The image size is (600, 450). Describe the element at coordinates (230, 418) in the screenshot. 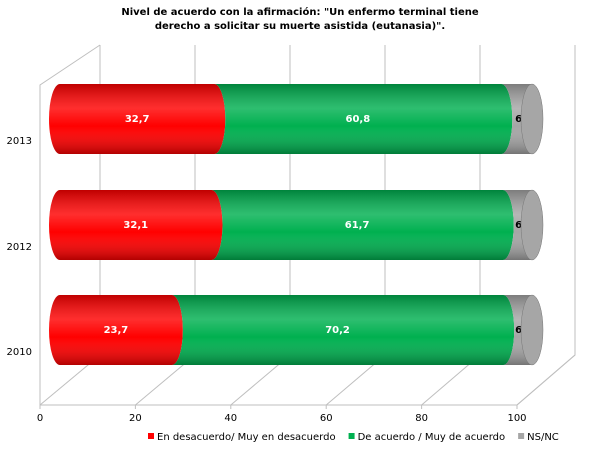

I see `x-tick-label: 40` at that location.